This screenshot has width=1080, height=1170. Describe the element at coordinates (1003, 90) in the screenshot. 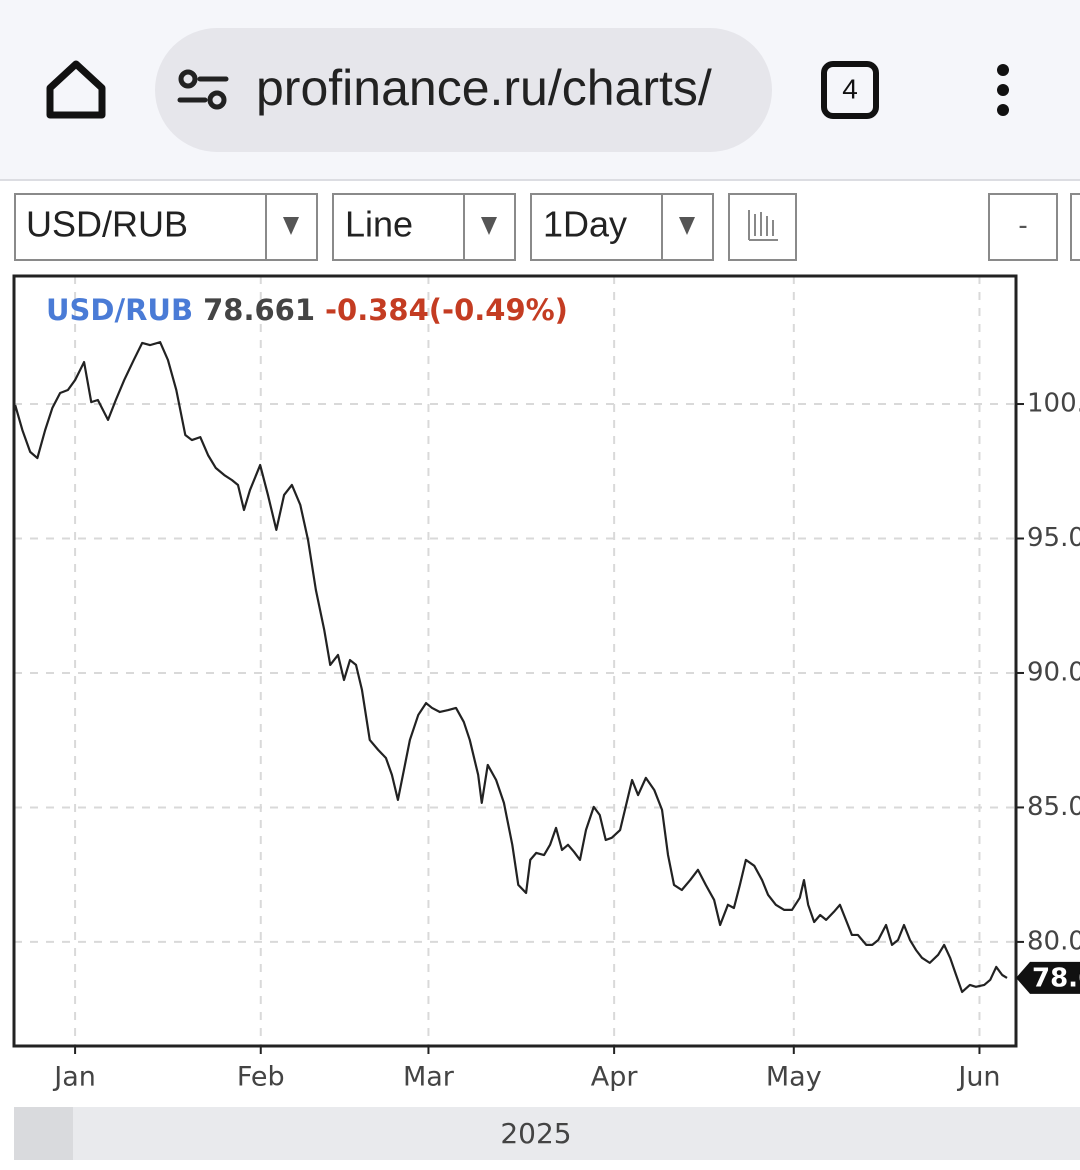

I see `menu-button` at that location.